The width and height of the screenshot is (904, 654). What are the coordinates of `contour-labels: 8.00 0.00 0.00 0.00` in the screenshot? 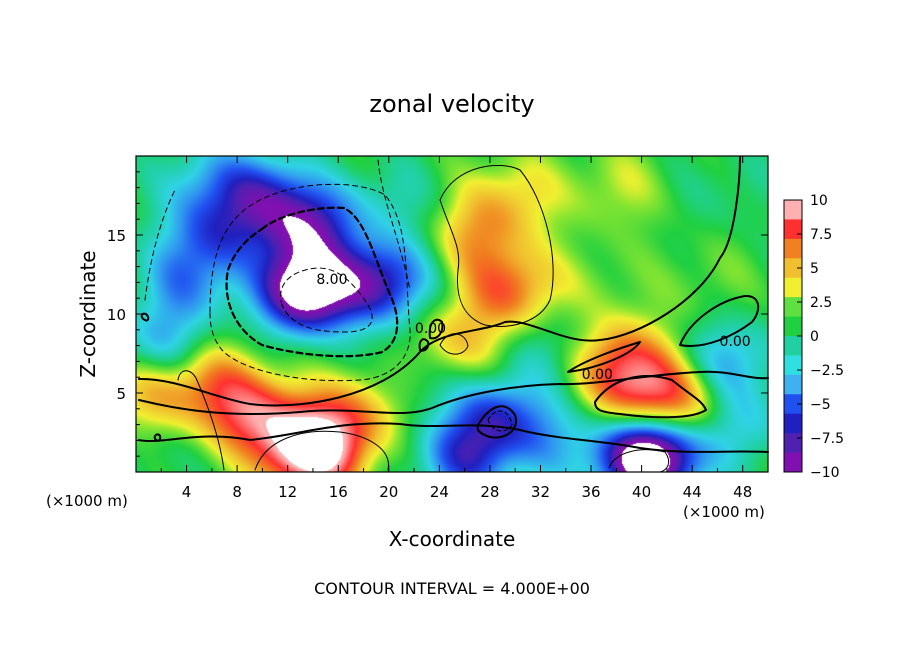 It's located at (533, 327).